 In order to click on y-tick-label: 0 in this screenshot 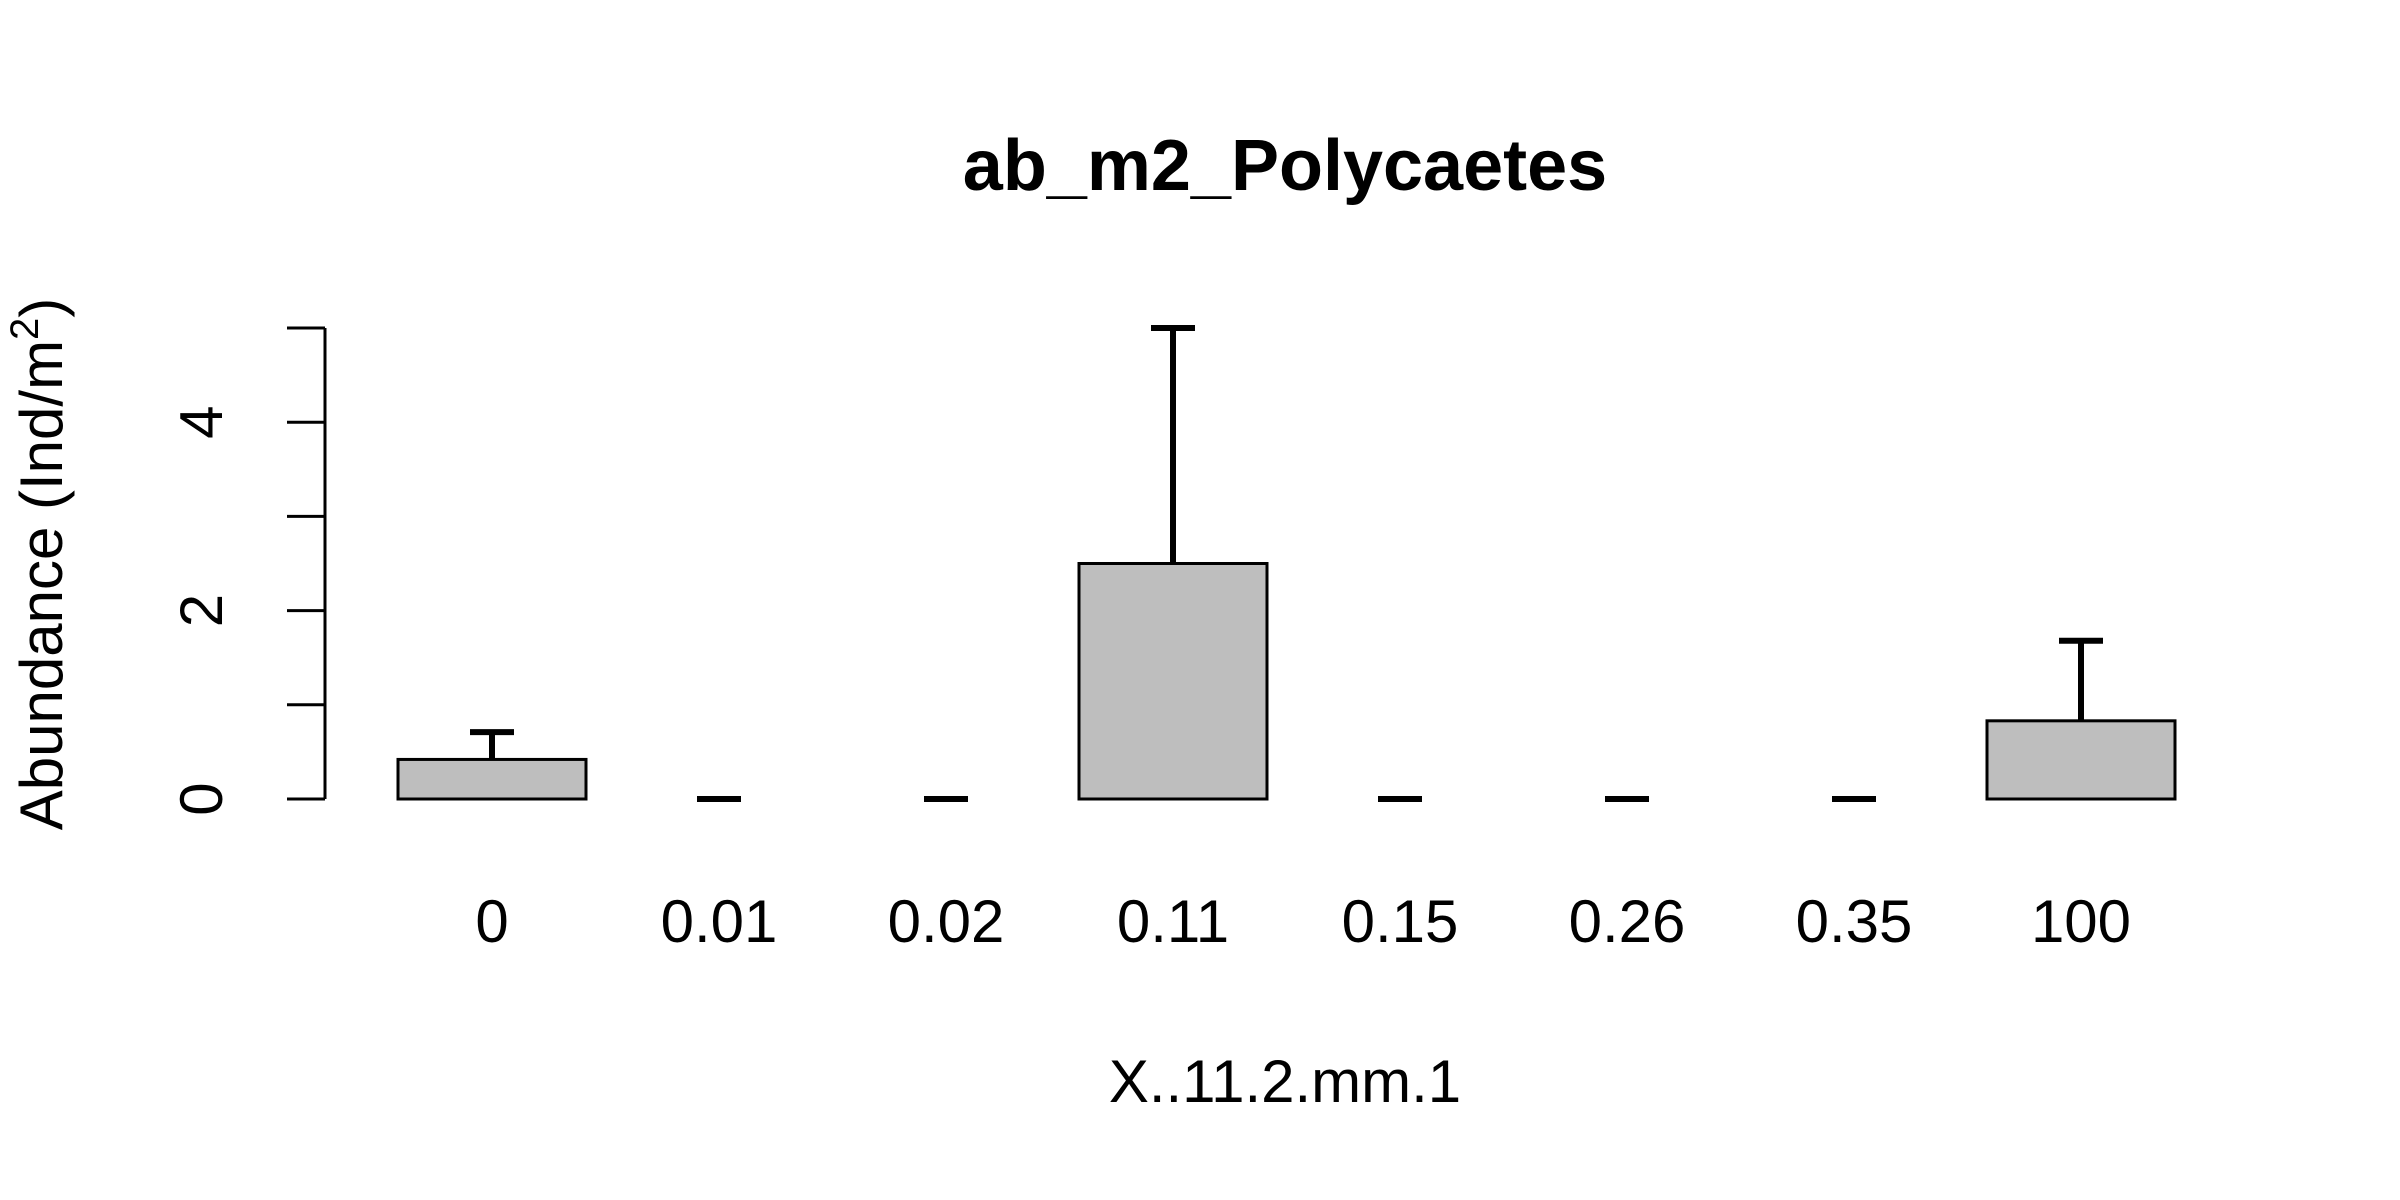, I will do `click(201, 798)`.